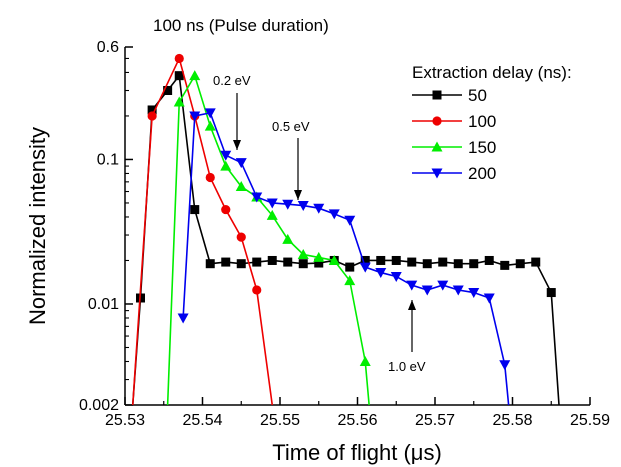  I want to click on legend-entry-200: 200, so click(454, 173).